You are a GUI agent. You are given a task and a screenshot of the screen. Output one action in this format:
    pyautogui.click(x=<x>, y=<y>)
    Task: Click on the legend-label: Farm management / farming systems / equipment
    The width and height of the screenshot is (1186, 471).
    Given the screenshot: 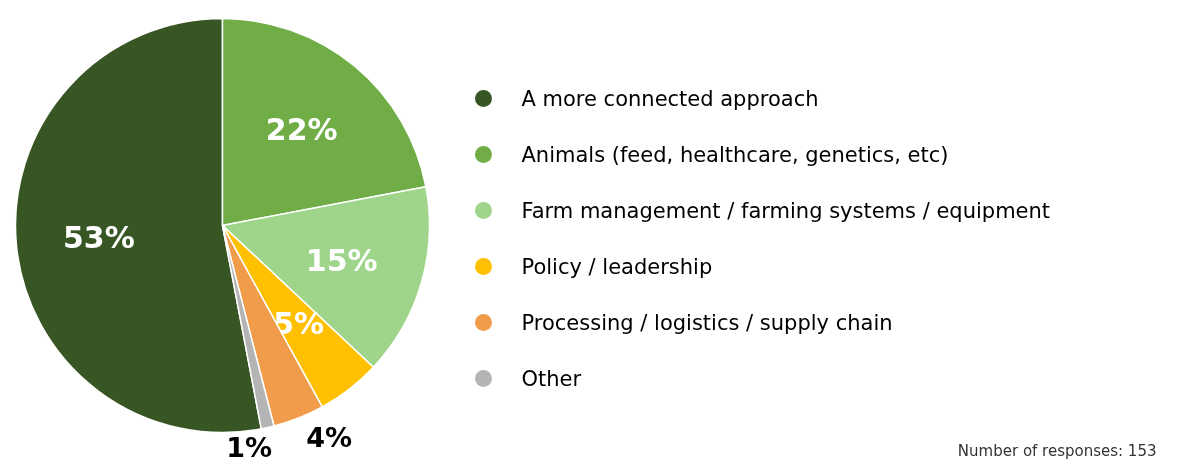 What is the action you would take?
    pyautogui.click(x=786, y=210)
    